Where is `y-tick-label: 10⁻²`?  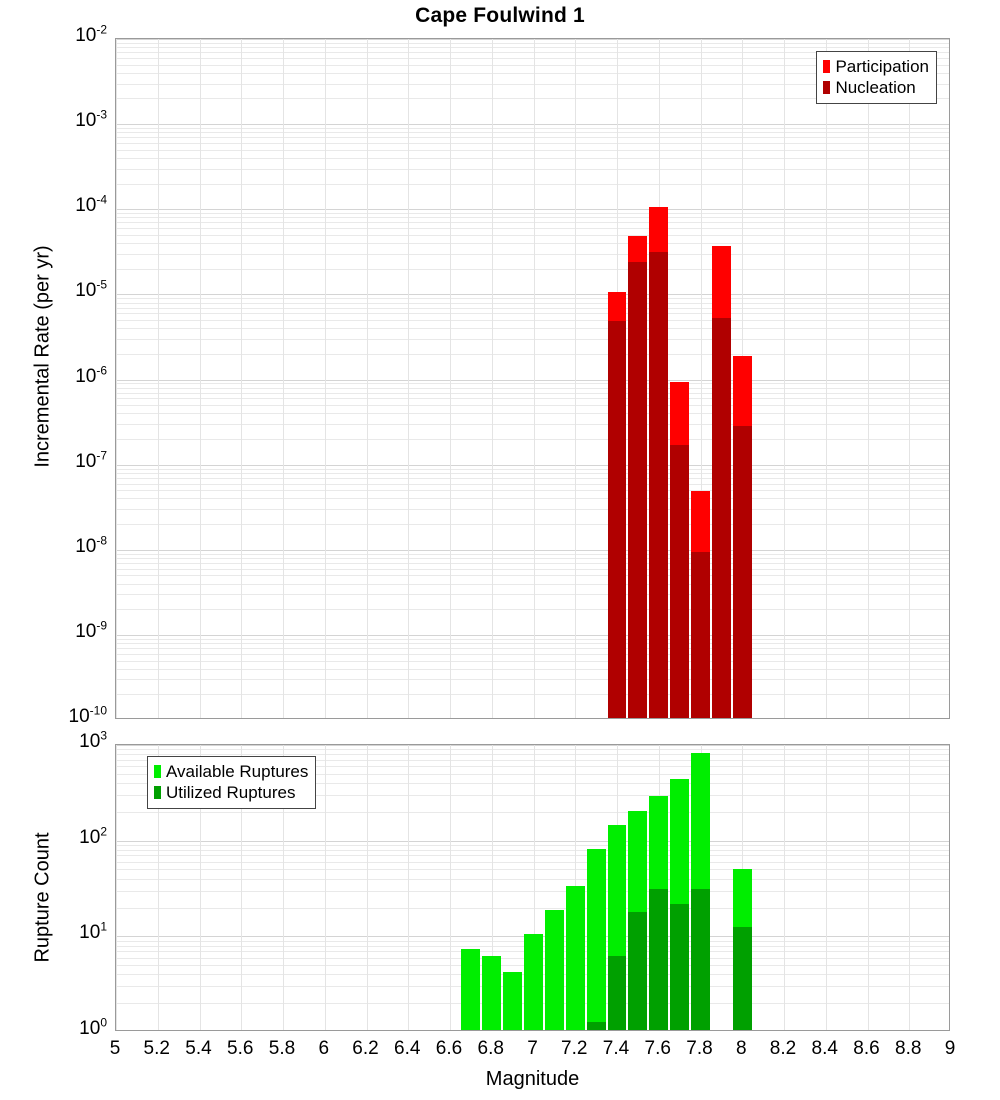 y-tick-label: 10⁻² is located at coordinates (91, 34).